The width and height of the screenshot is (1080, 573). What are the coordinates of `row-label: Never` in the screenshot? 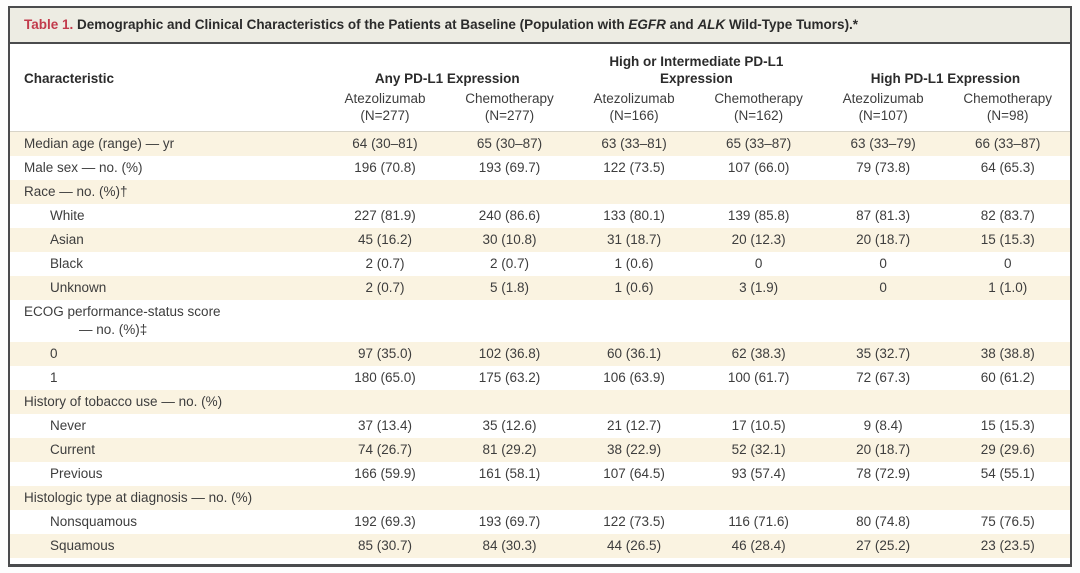 It's located at (166, 426).